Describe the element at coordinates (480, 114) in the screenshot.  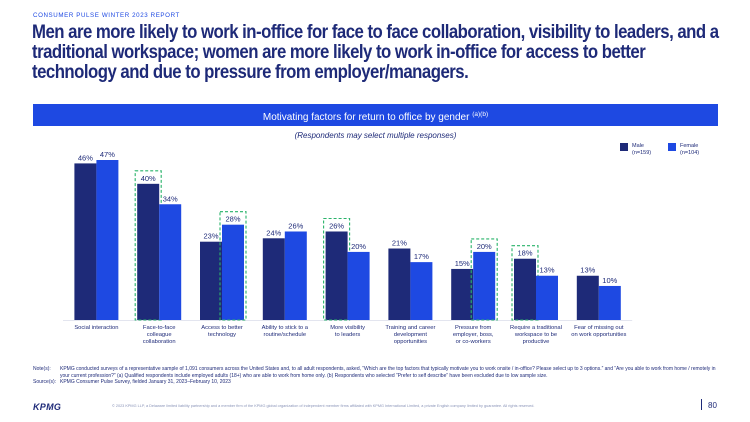
I see `chart-title-superscript: (a)(b)` at that location.